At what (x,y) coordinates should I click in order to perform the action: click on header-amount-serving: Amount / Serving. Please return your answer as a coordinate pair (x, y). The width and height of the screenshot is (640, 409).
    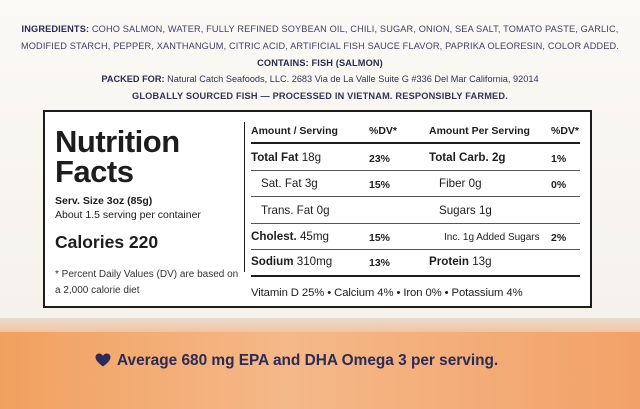
    Looking at the image, I should click on (294, 131).